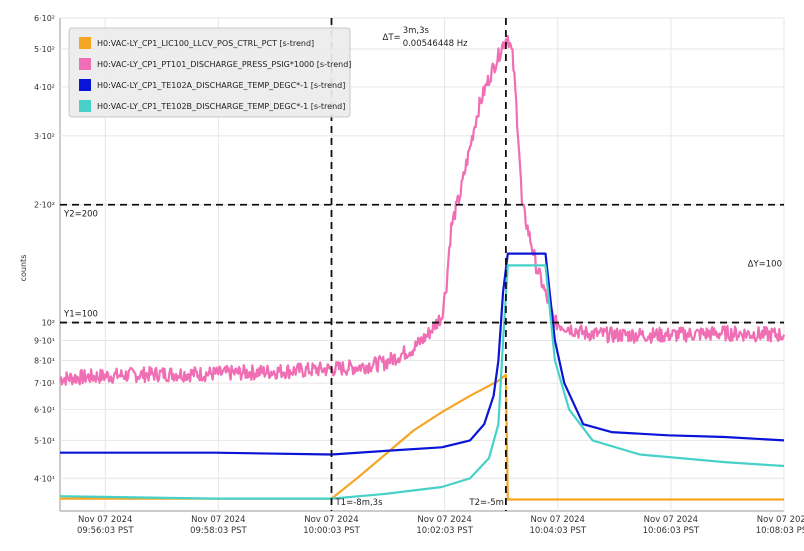 The width and height of the screenshot is (804, 551). Describe the element at coordinates (44, 360) in the screenshot. I see `y-tick-label: 8·10¹` at that location.